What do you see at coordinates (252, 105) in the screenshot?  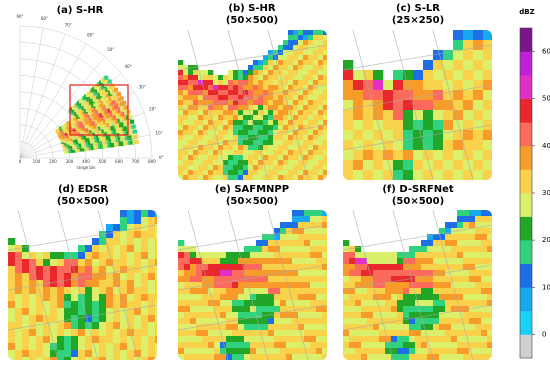 I see `radar-image` at bounding box center [252, 105].